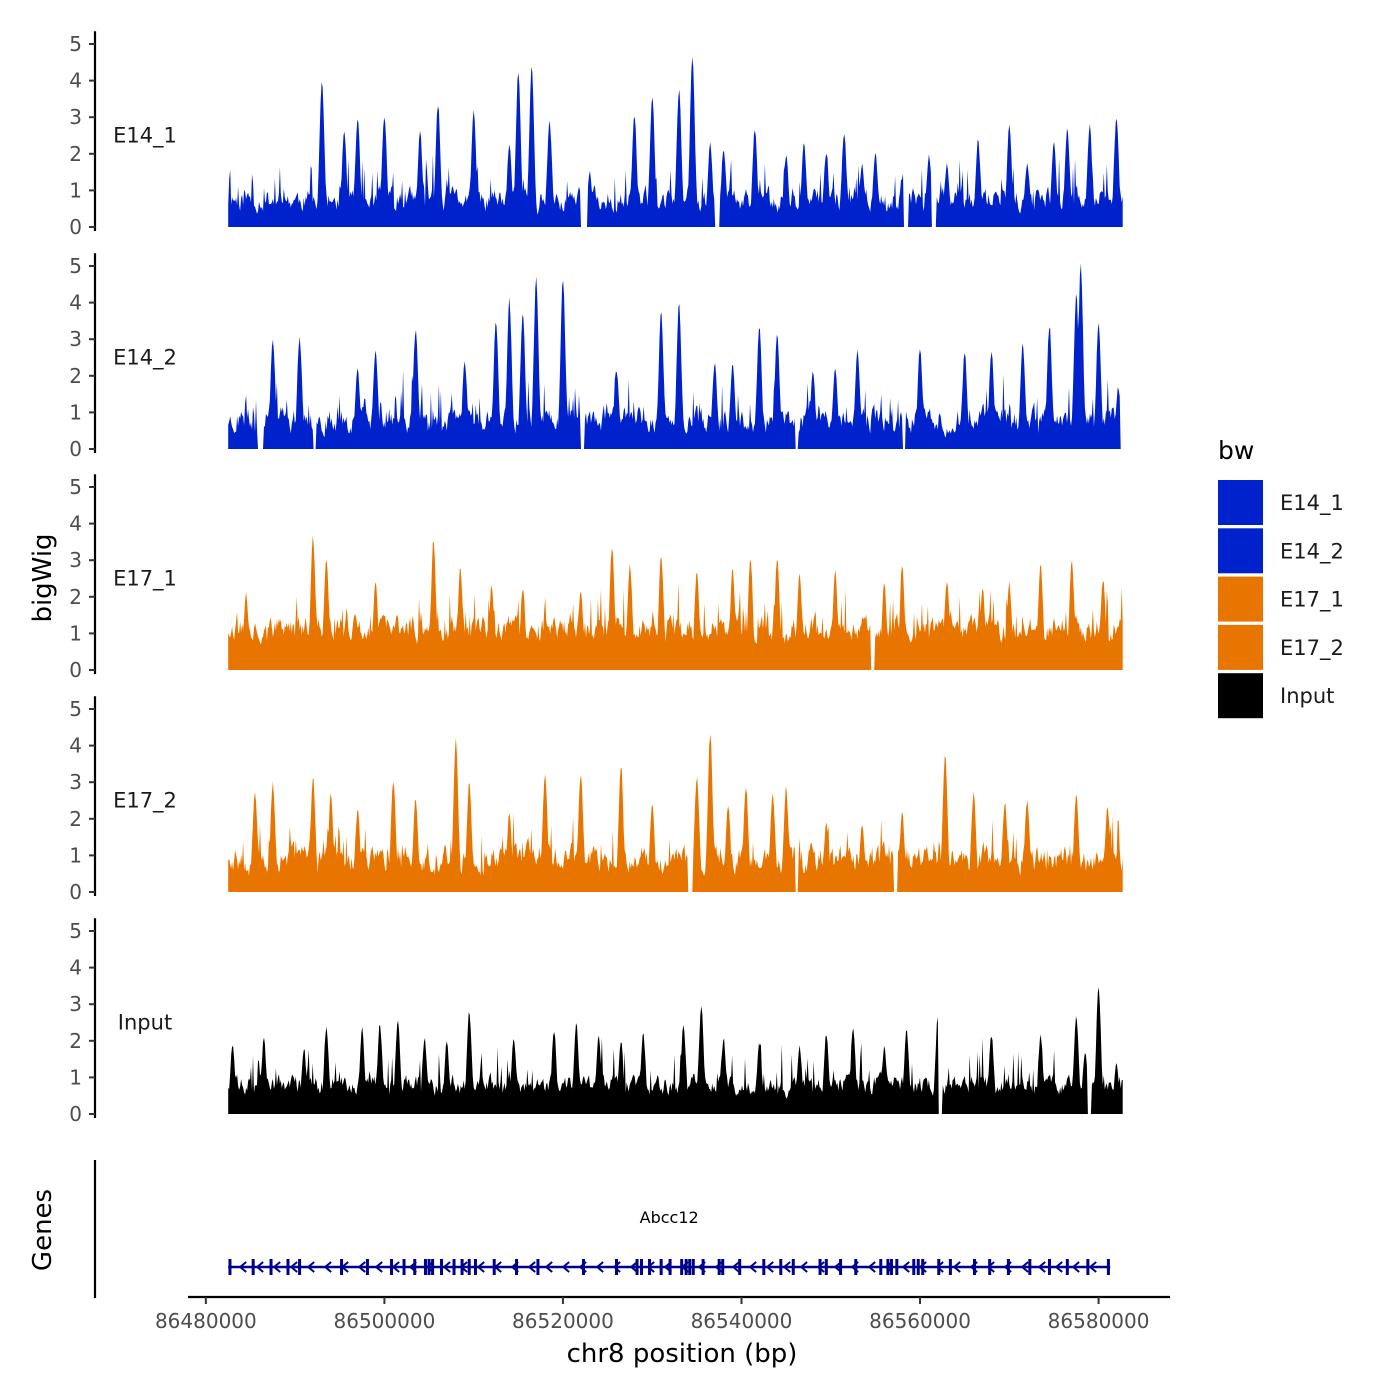  Describe the element at coordinates (1240, 696) in the screenshot. I see `legend-swatch-Input` at that location.